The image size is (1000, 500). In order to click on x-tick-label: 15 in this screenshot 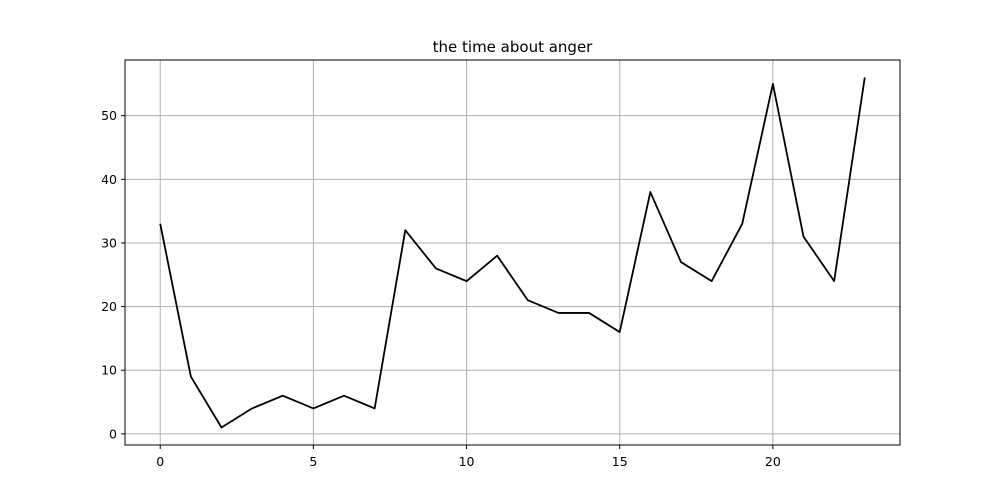, I will do `click(620, 461)`.